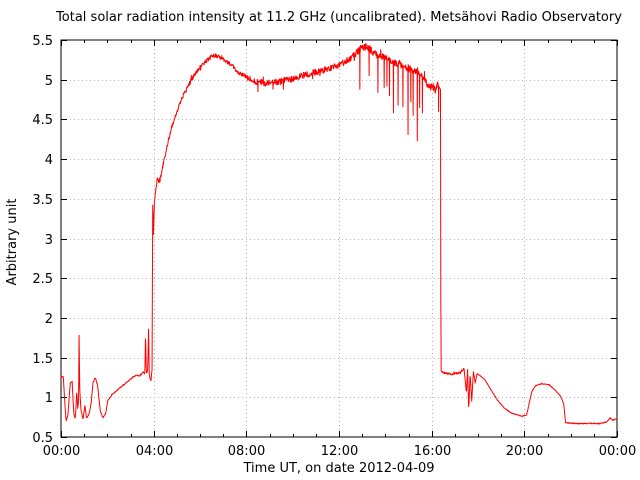 The height and width of the screenshot is (480, 640). What do you see at coordinates (524, 451) in the screenshot?
I see `x-tick-label: 20:00` at bounding box center [524, 451].